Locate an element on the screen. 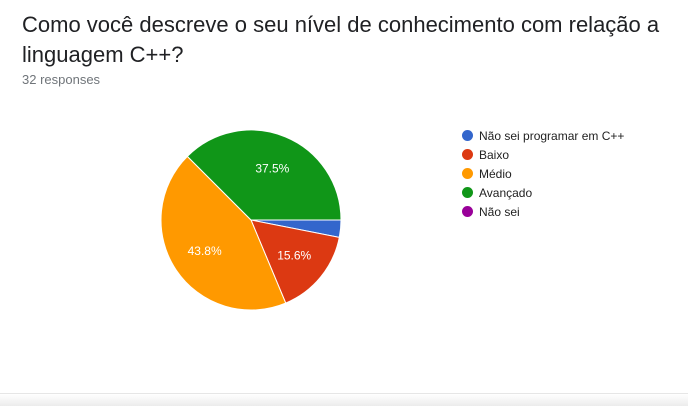 Image resolution: width=688 pixels, height=406 pixels. legend-item-2: Médio is located at coordinates (543, 173).